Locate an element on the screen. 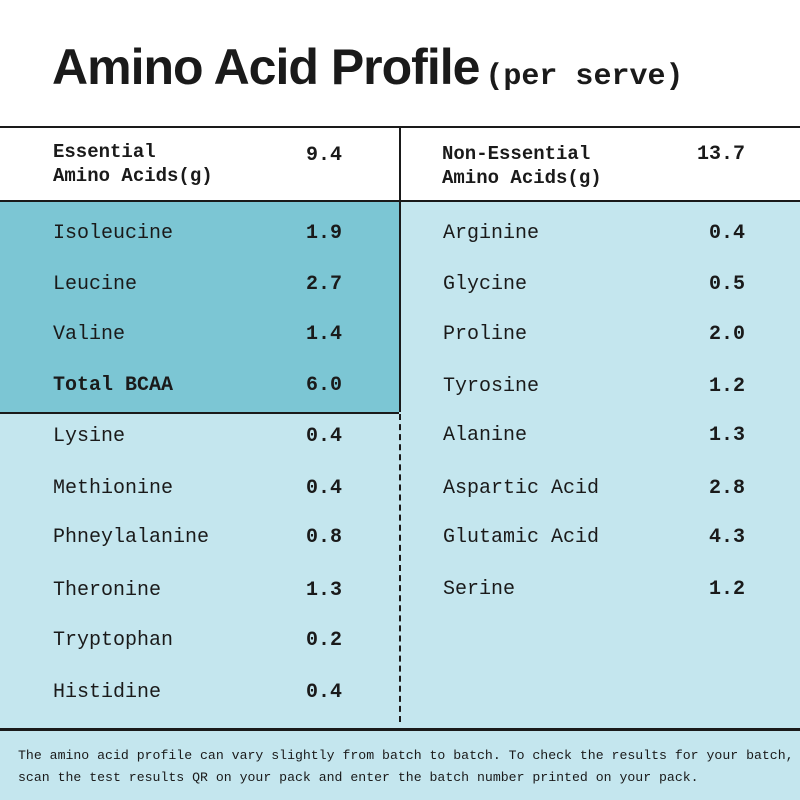 Image resolution: width=800 pixels, height=800 pixels. amino-acid-name: Proline is located at coordinates (485, 334).